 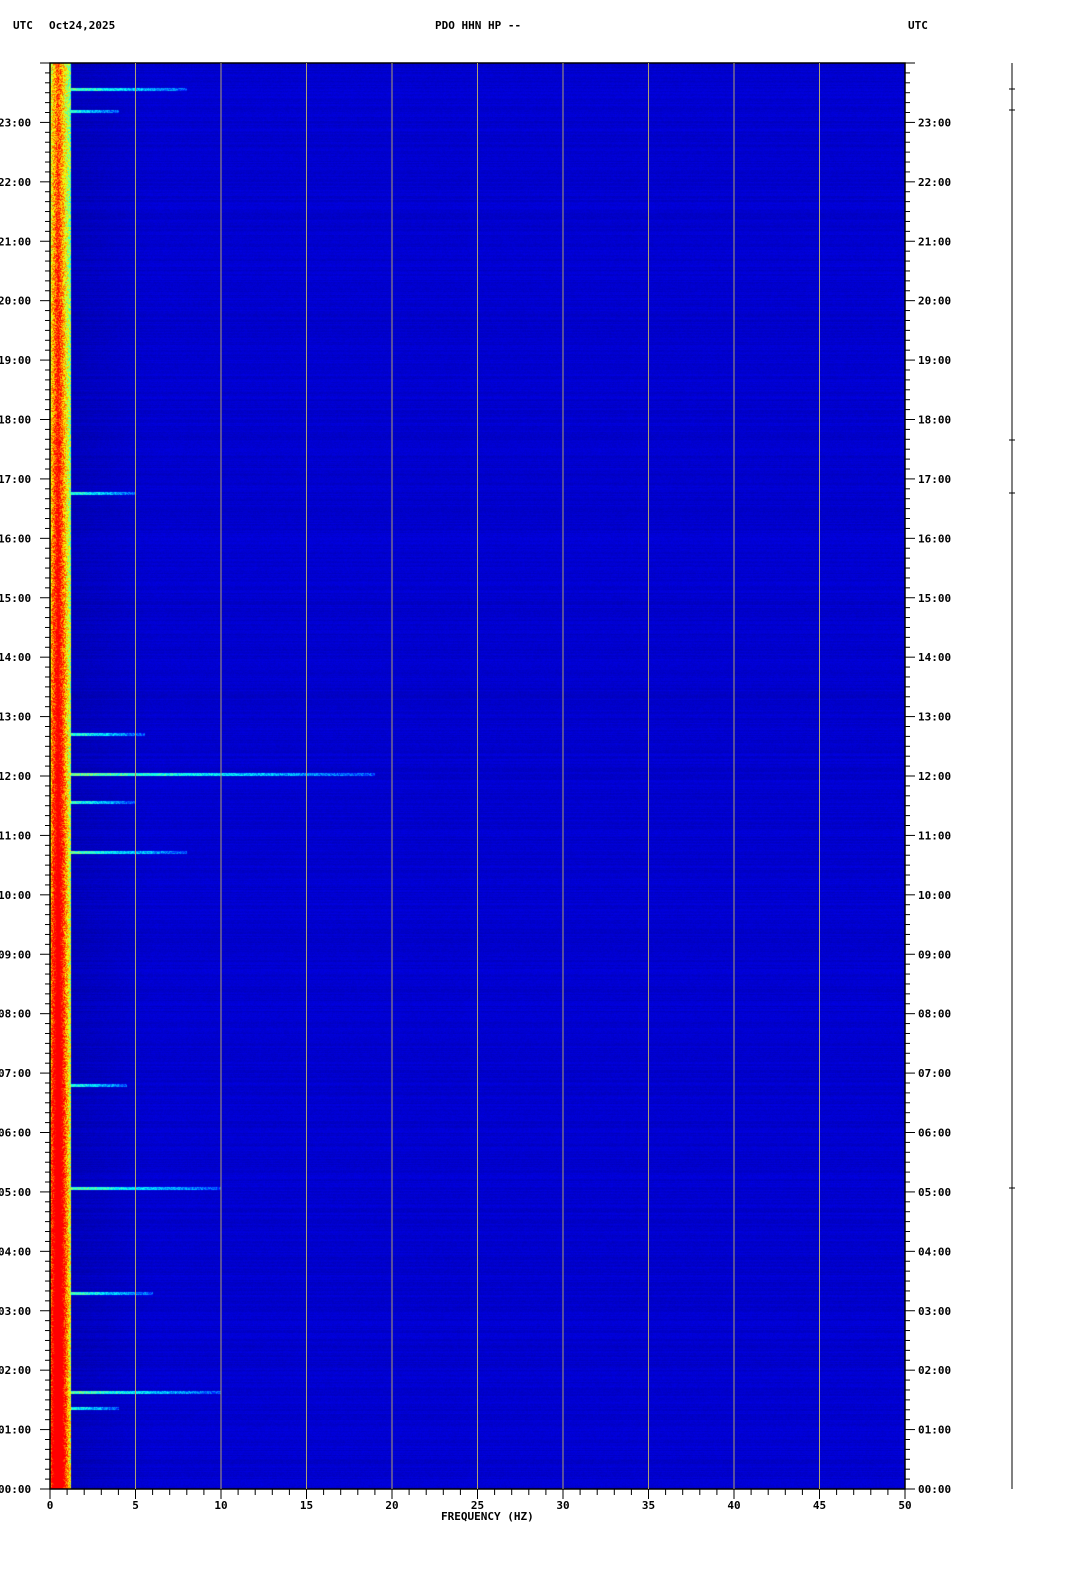 I want to click on y-tick-label-left: 02:00, so click(x=15, y=1370).